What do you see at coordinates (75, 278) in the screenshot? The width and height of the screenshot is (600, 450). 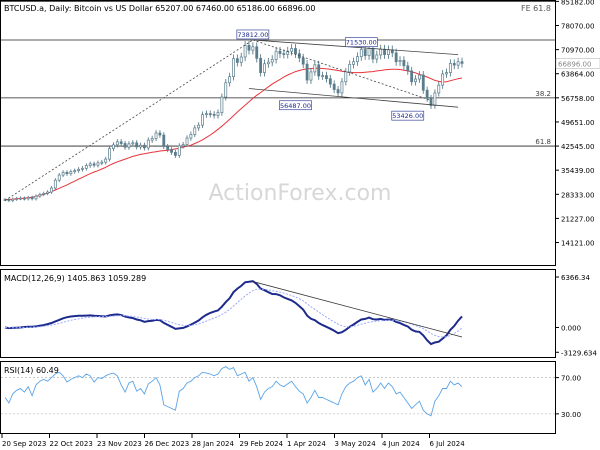 I see `macd-title: MACD(12,26,9) 1405.863 1059.289` at bounding box center [75, 278].